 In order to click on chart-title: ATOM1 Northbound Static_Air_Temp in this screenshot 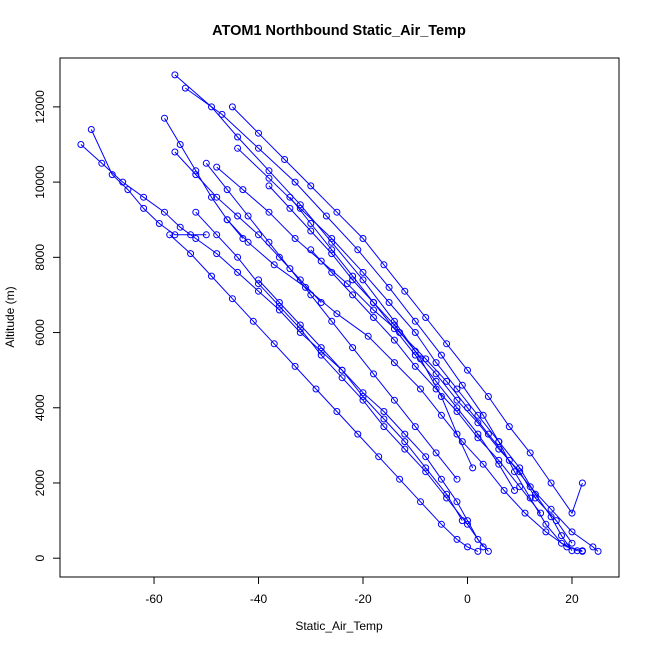, I will do `click(339, 31)`.